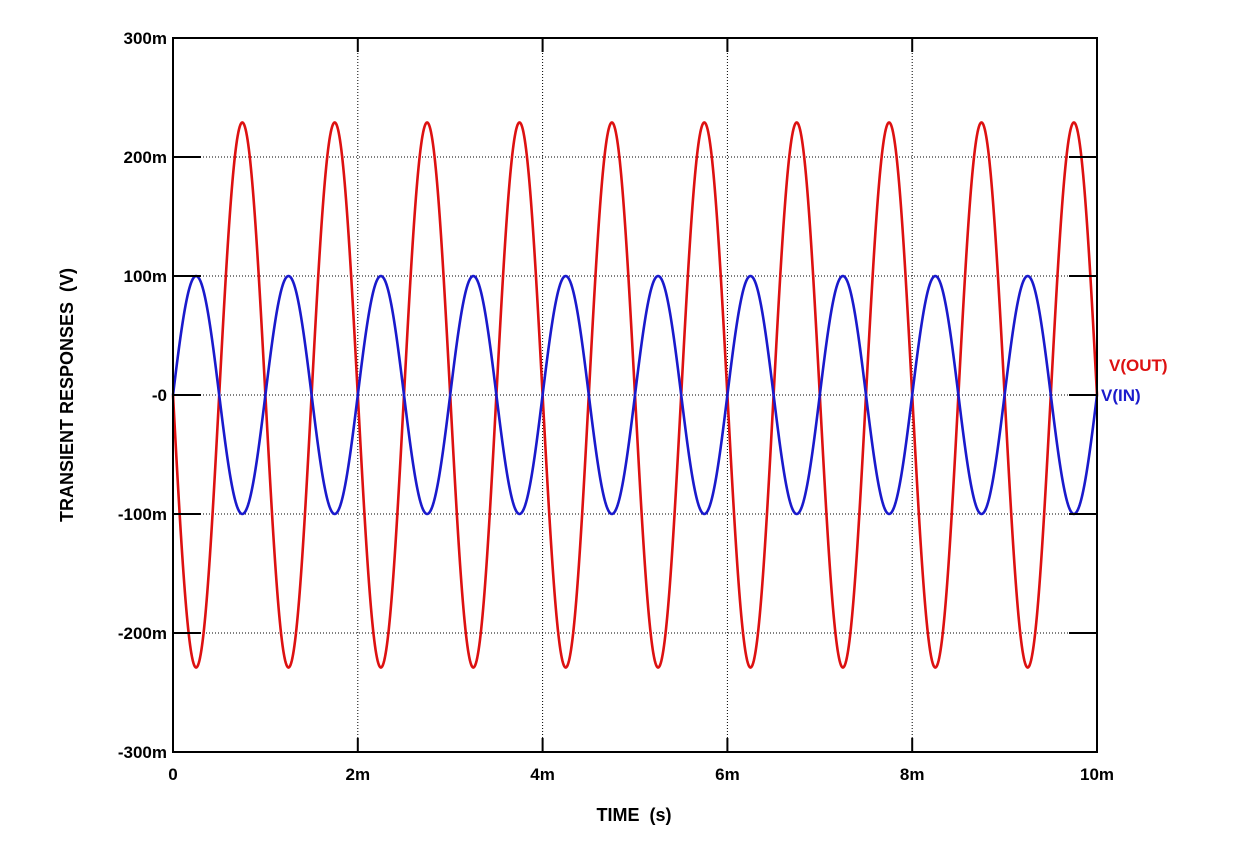 The image size is (1237, 847). I want to click on legend: V(OUT) V(IN), so click(1134, 380).